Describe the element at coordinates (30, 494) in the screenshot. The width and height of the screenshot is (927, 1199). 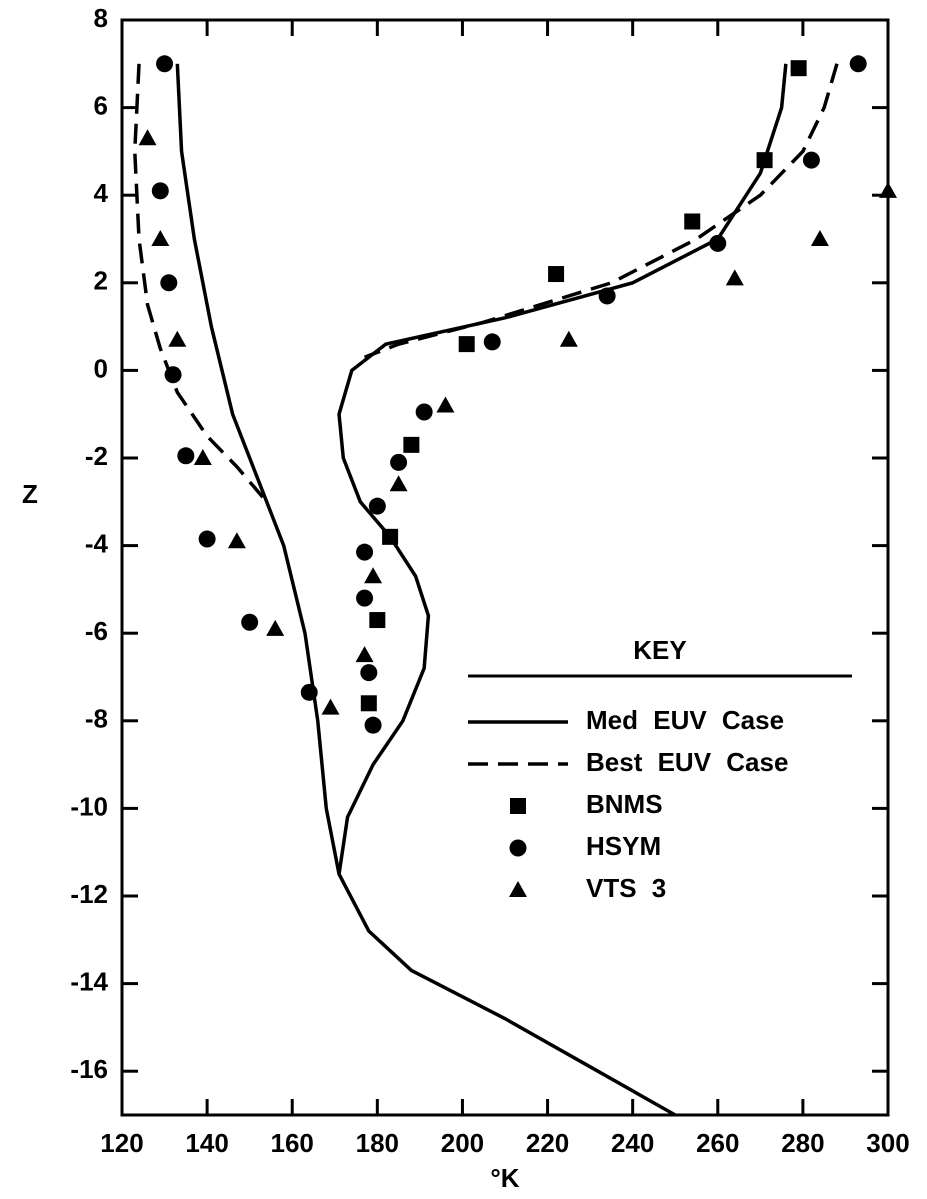
I see `y-axis-label: Z` at that location.